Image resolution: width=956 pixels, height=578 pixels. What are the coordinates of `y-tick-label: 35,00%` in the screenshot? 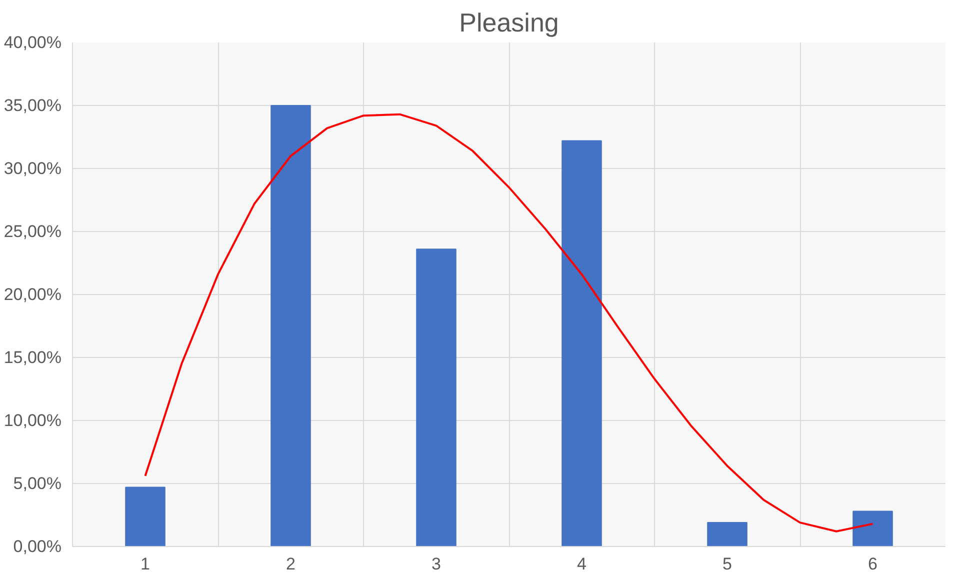 It's located at (33, 105).